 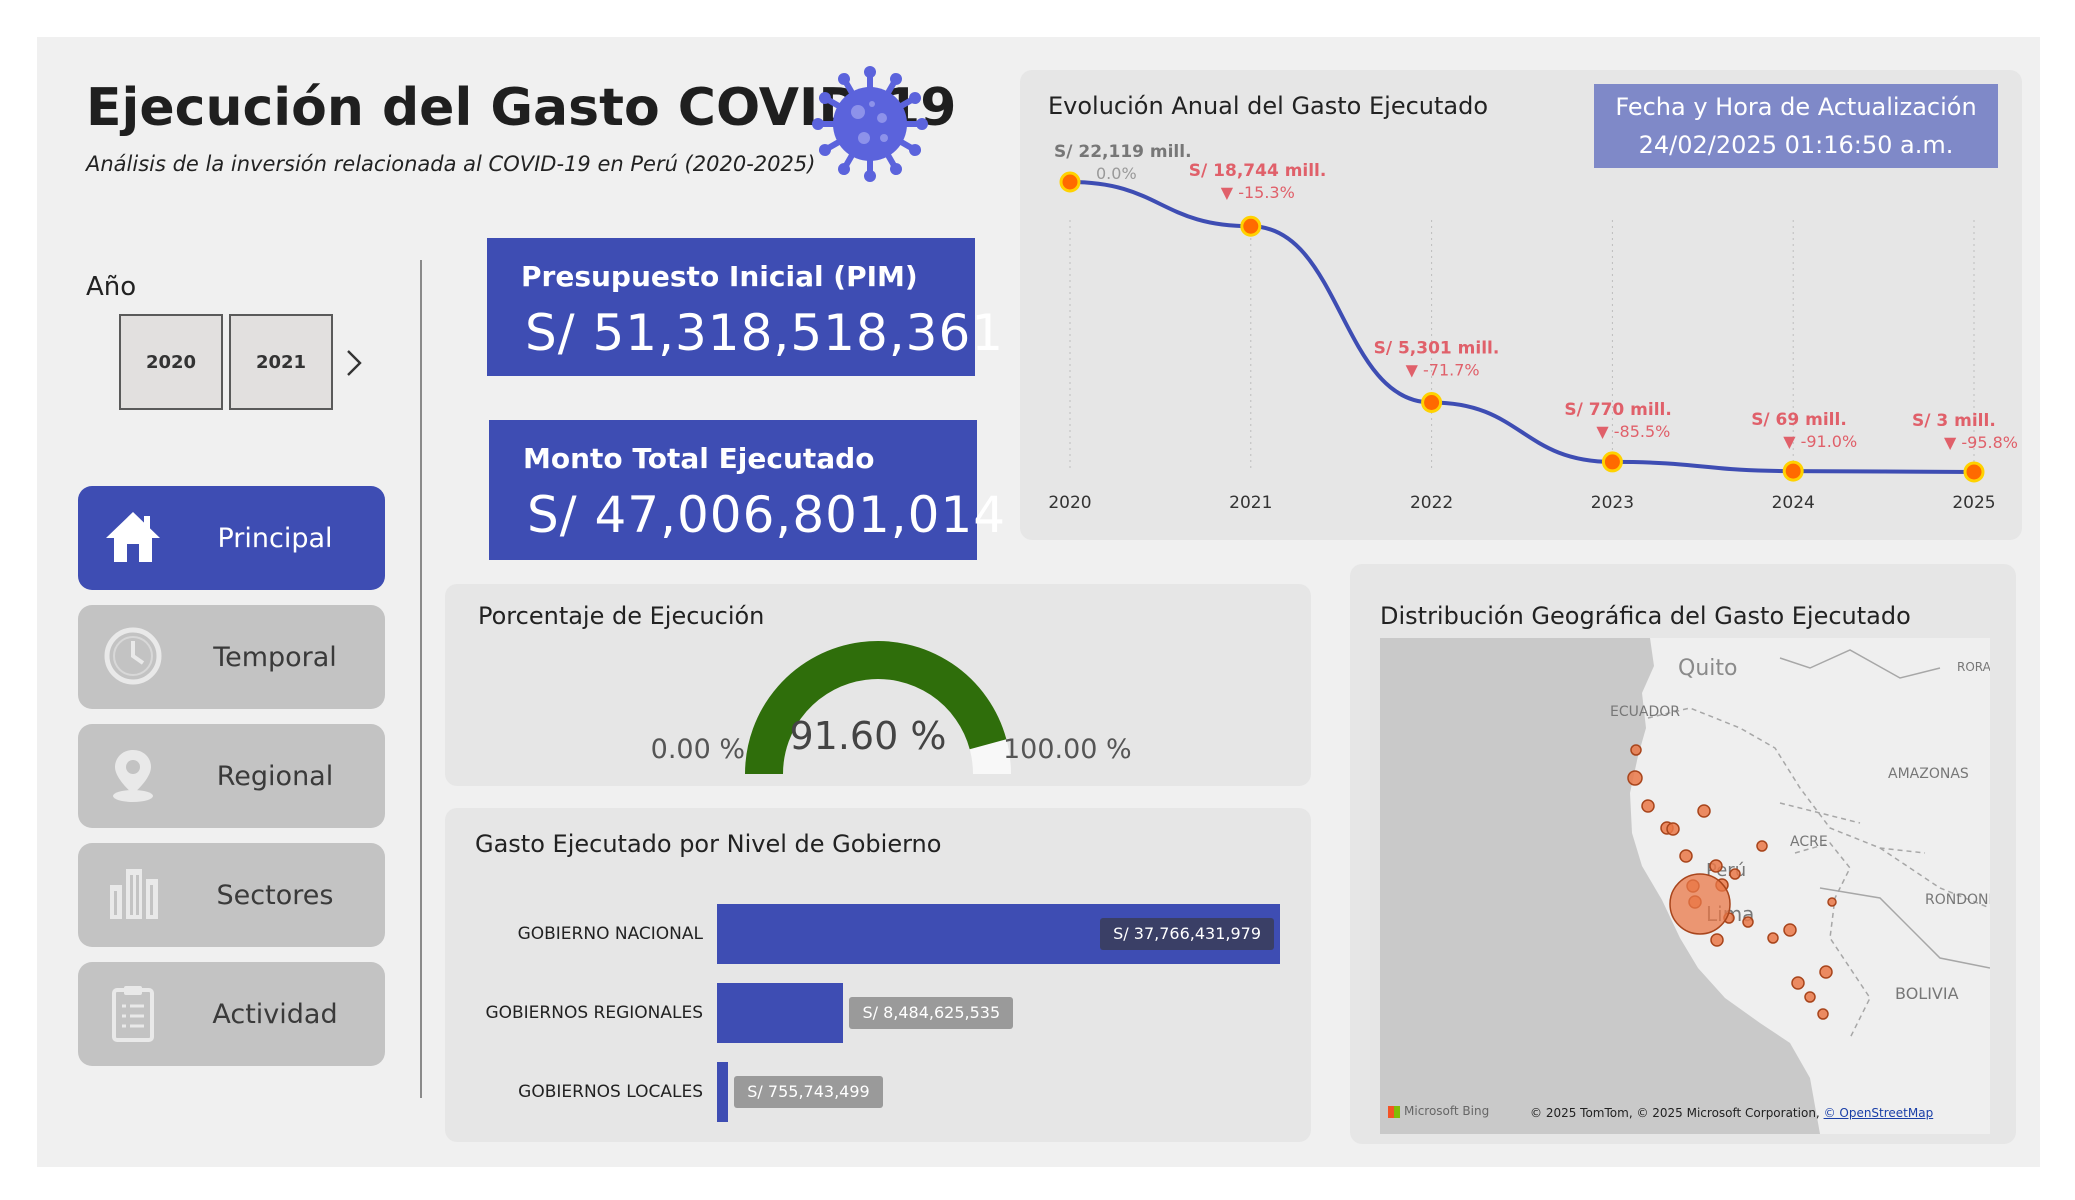 I want to click on nav-temporal-label: Temporal, so click(x=275, y=657).